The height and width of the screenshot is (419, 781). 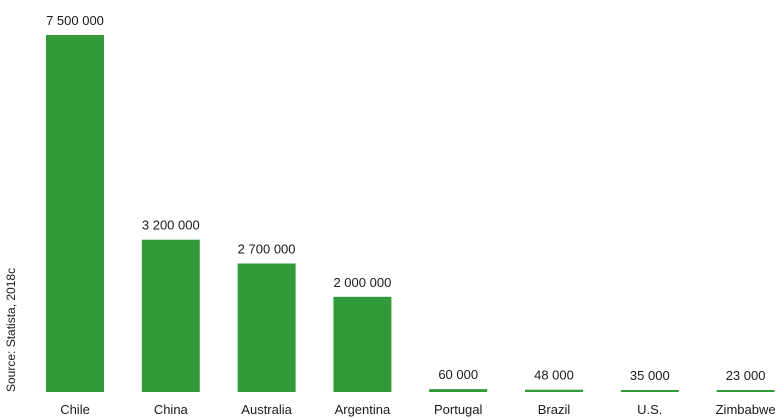 I want to click on bar-brazil, so click(x=554, y=390).